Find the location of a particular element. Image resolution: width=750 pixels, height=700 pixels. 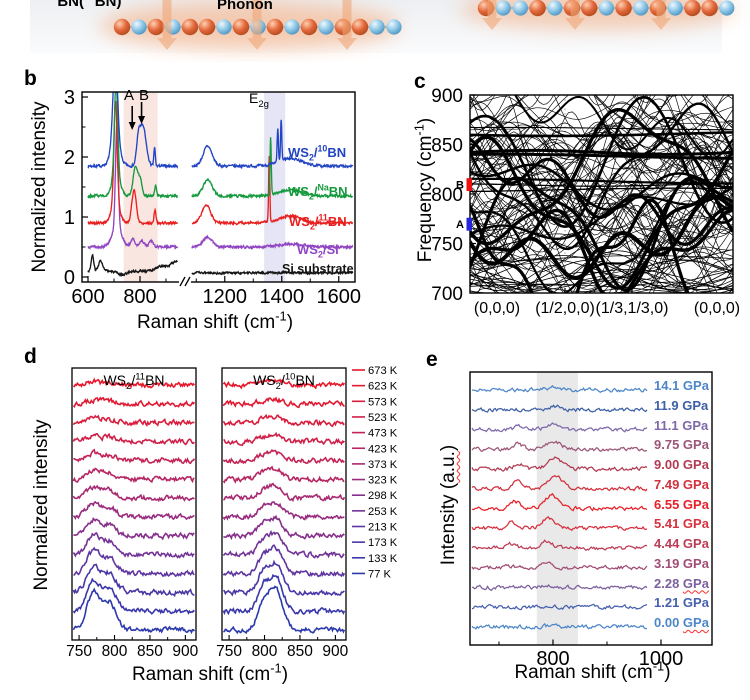

pressure-value: 3.19 is located at coordinates (668, 563).